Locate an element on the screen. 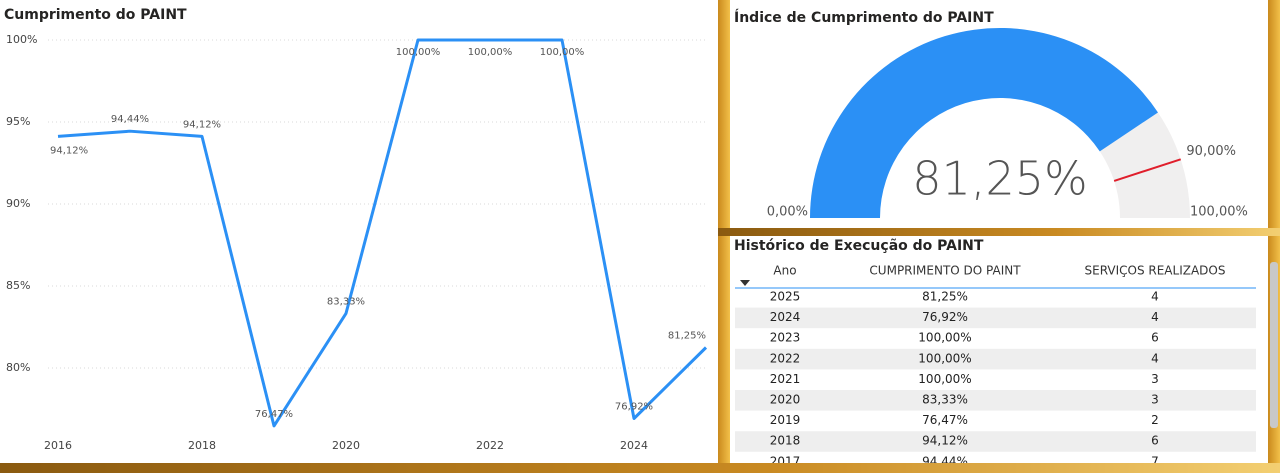 The image size is (1280, 473). table-cell: 94,12% is located at coordinates (945, 441).